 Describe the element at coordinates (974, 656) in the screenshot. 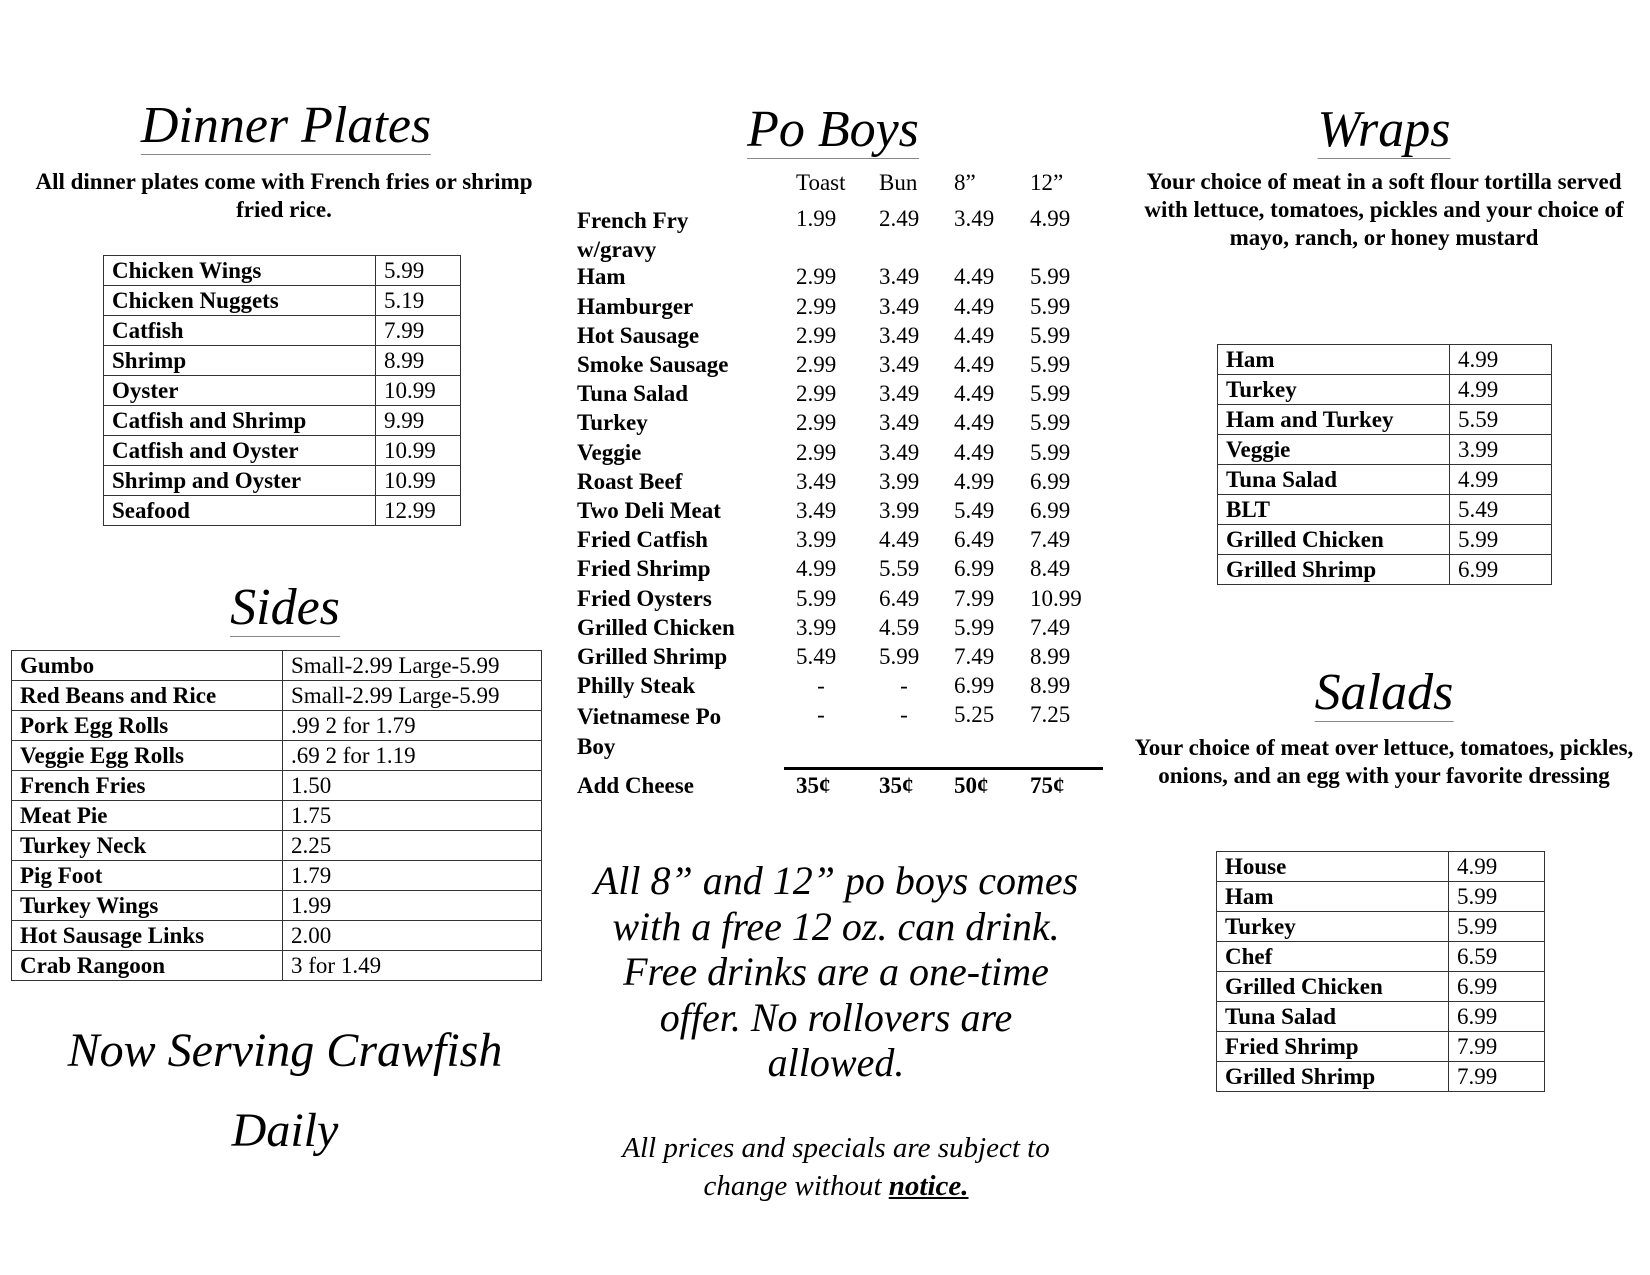

I see `po-boy-price: 7.49` at that location.